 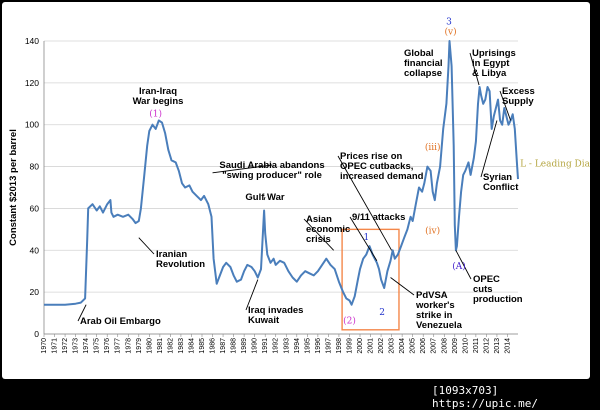 What do you see at coordinates (402, 346) in the screenshot?
I see `x-tick-label: 2004` at bounding box center [402, 346].